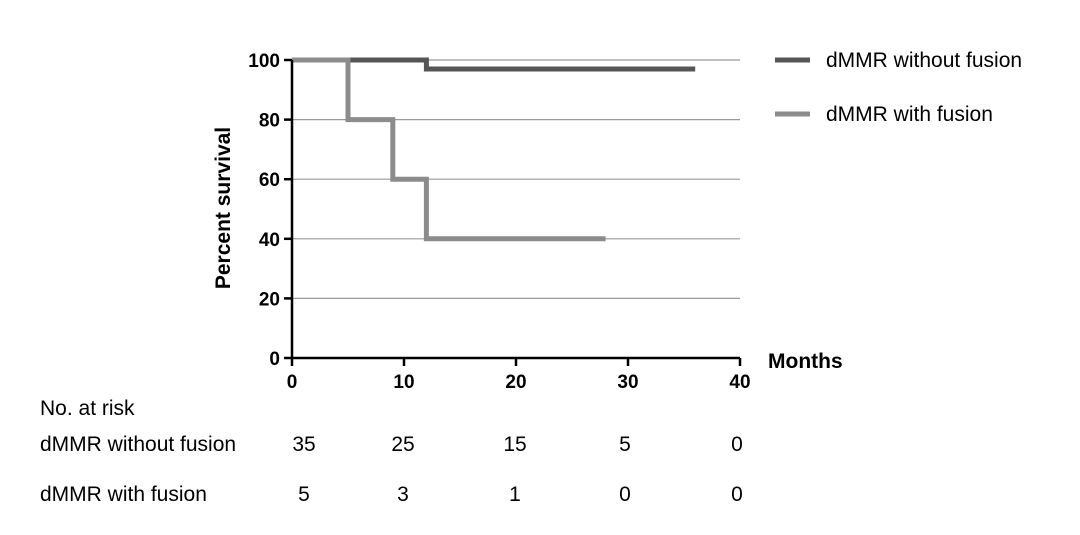  I want to click on risk-cell: 1, so click(515, 494).